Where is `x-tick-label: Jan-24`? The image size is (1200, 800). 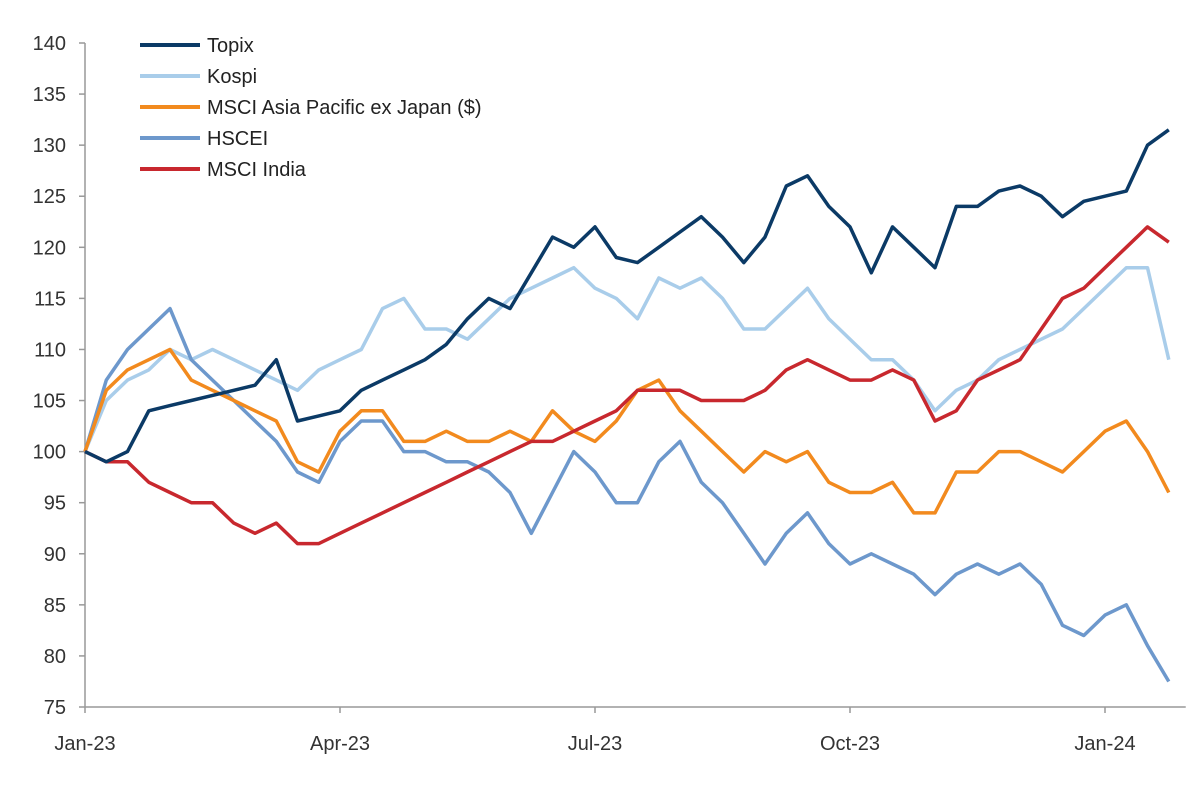
x-tick-label: Jan-24 is located at coordinates (1104, 744).